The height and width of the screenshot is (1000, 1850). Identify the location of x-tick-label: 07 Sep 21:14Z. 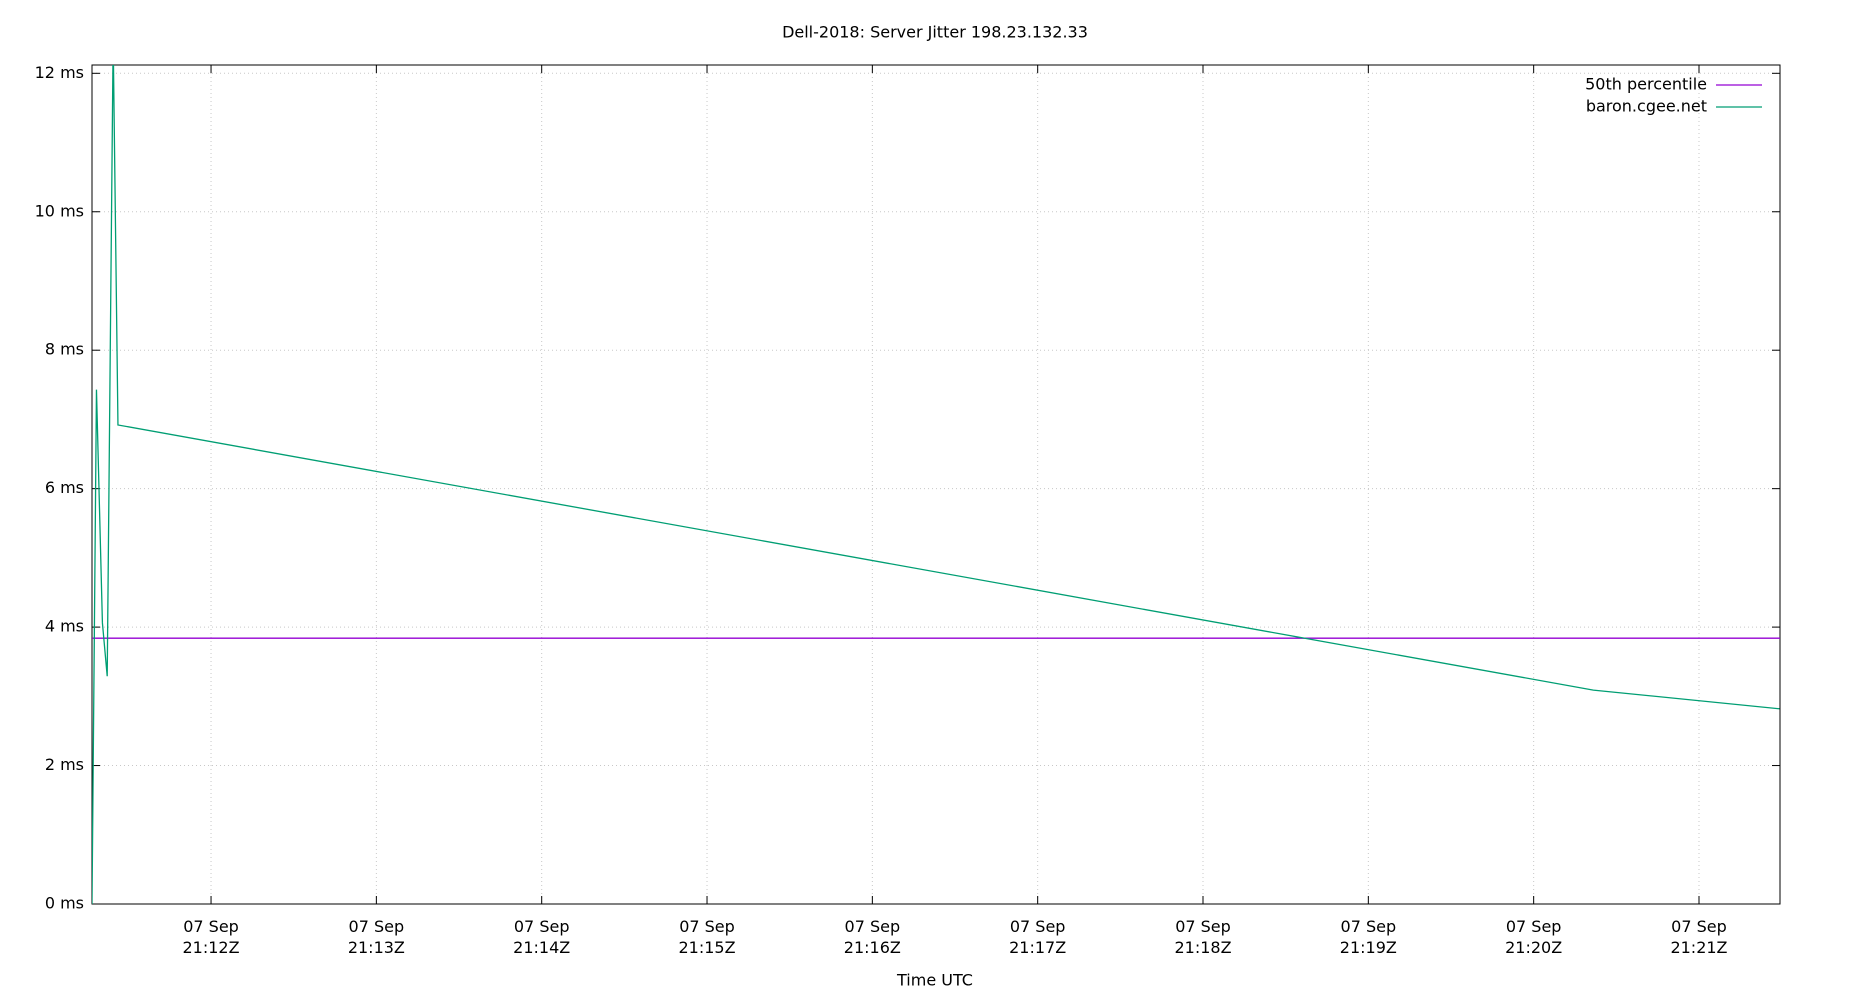
(542, 937).